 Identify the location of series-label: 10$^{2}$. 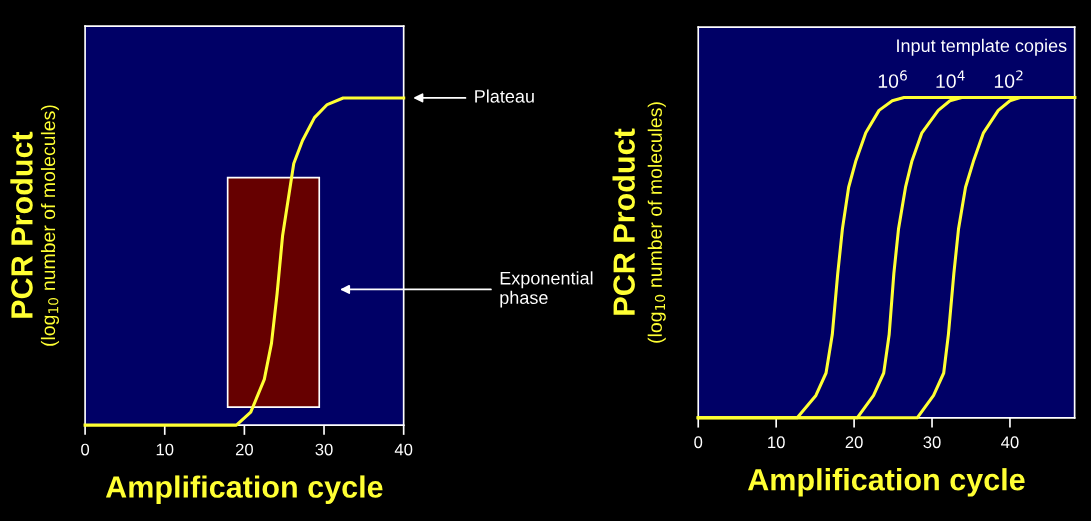
(1008, 79).